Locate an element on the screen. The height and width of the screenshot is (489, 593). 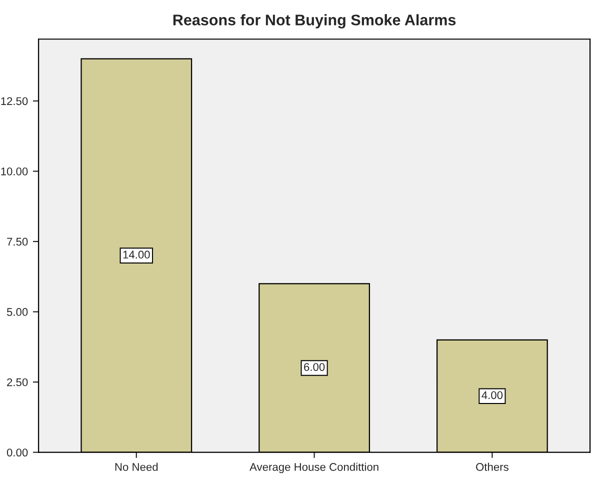
data-label: 4.00 is located at coordinates (492, 395).